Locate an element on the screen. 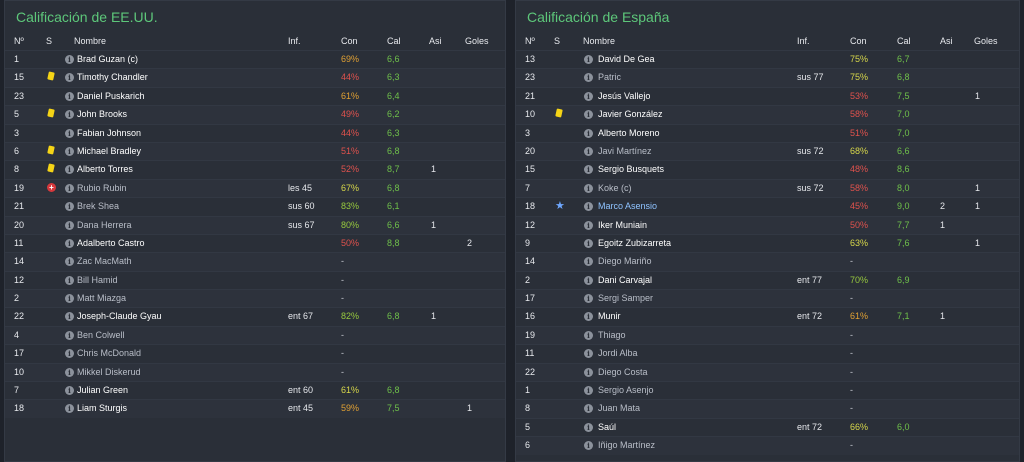  player-name: Joseph-Claude Gyau is located at coordinates (119, 316).